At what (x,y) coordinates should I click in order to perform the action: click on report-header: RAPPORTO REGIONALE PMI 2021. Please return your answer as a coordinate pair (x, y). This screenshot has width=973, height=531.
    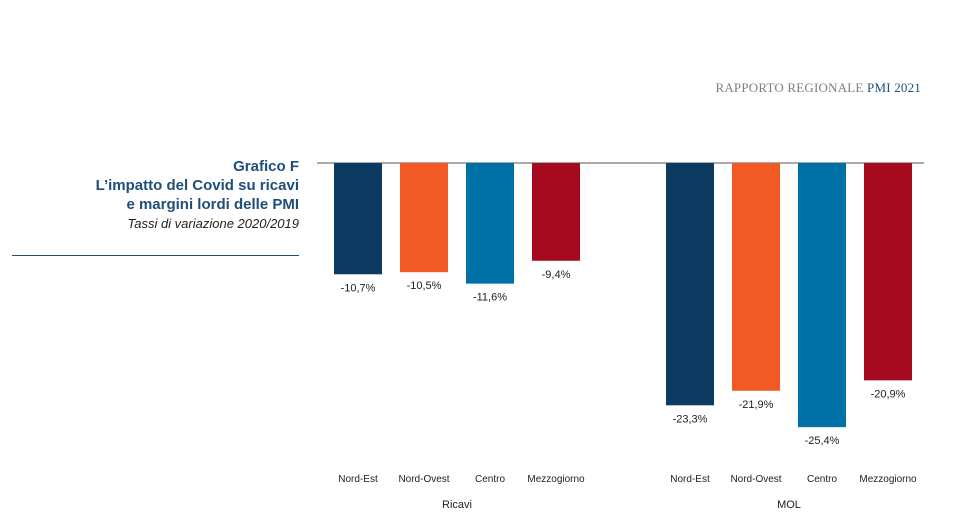
    Looking at the image, I should click on (818, 88).